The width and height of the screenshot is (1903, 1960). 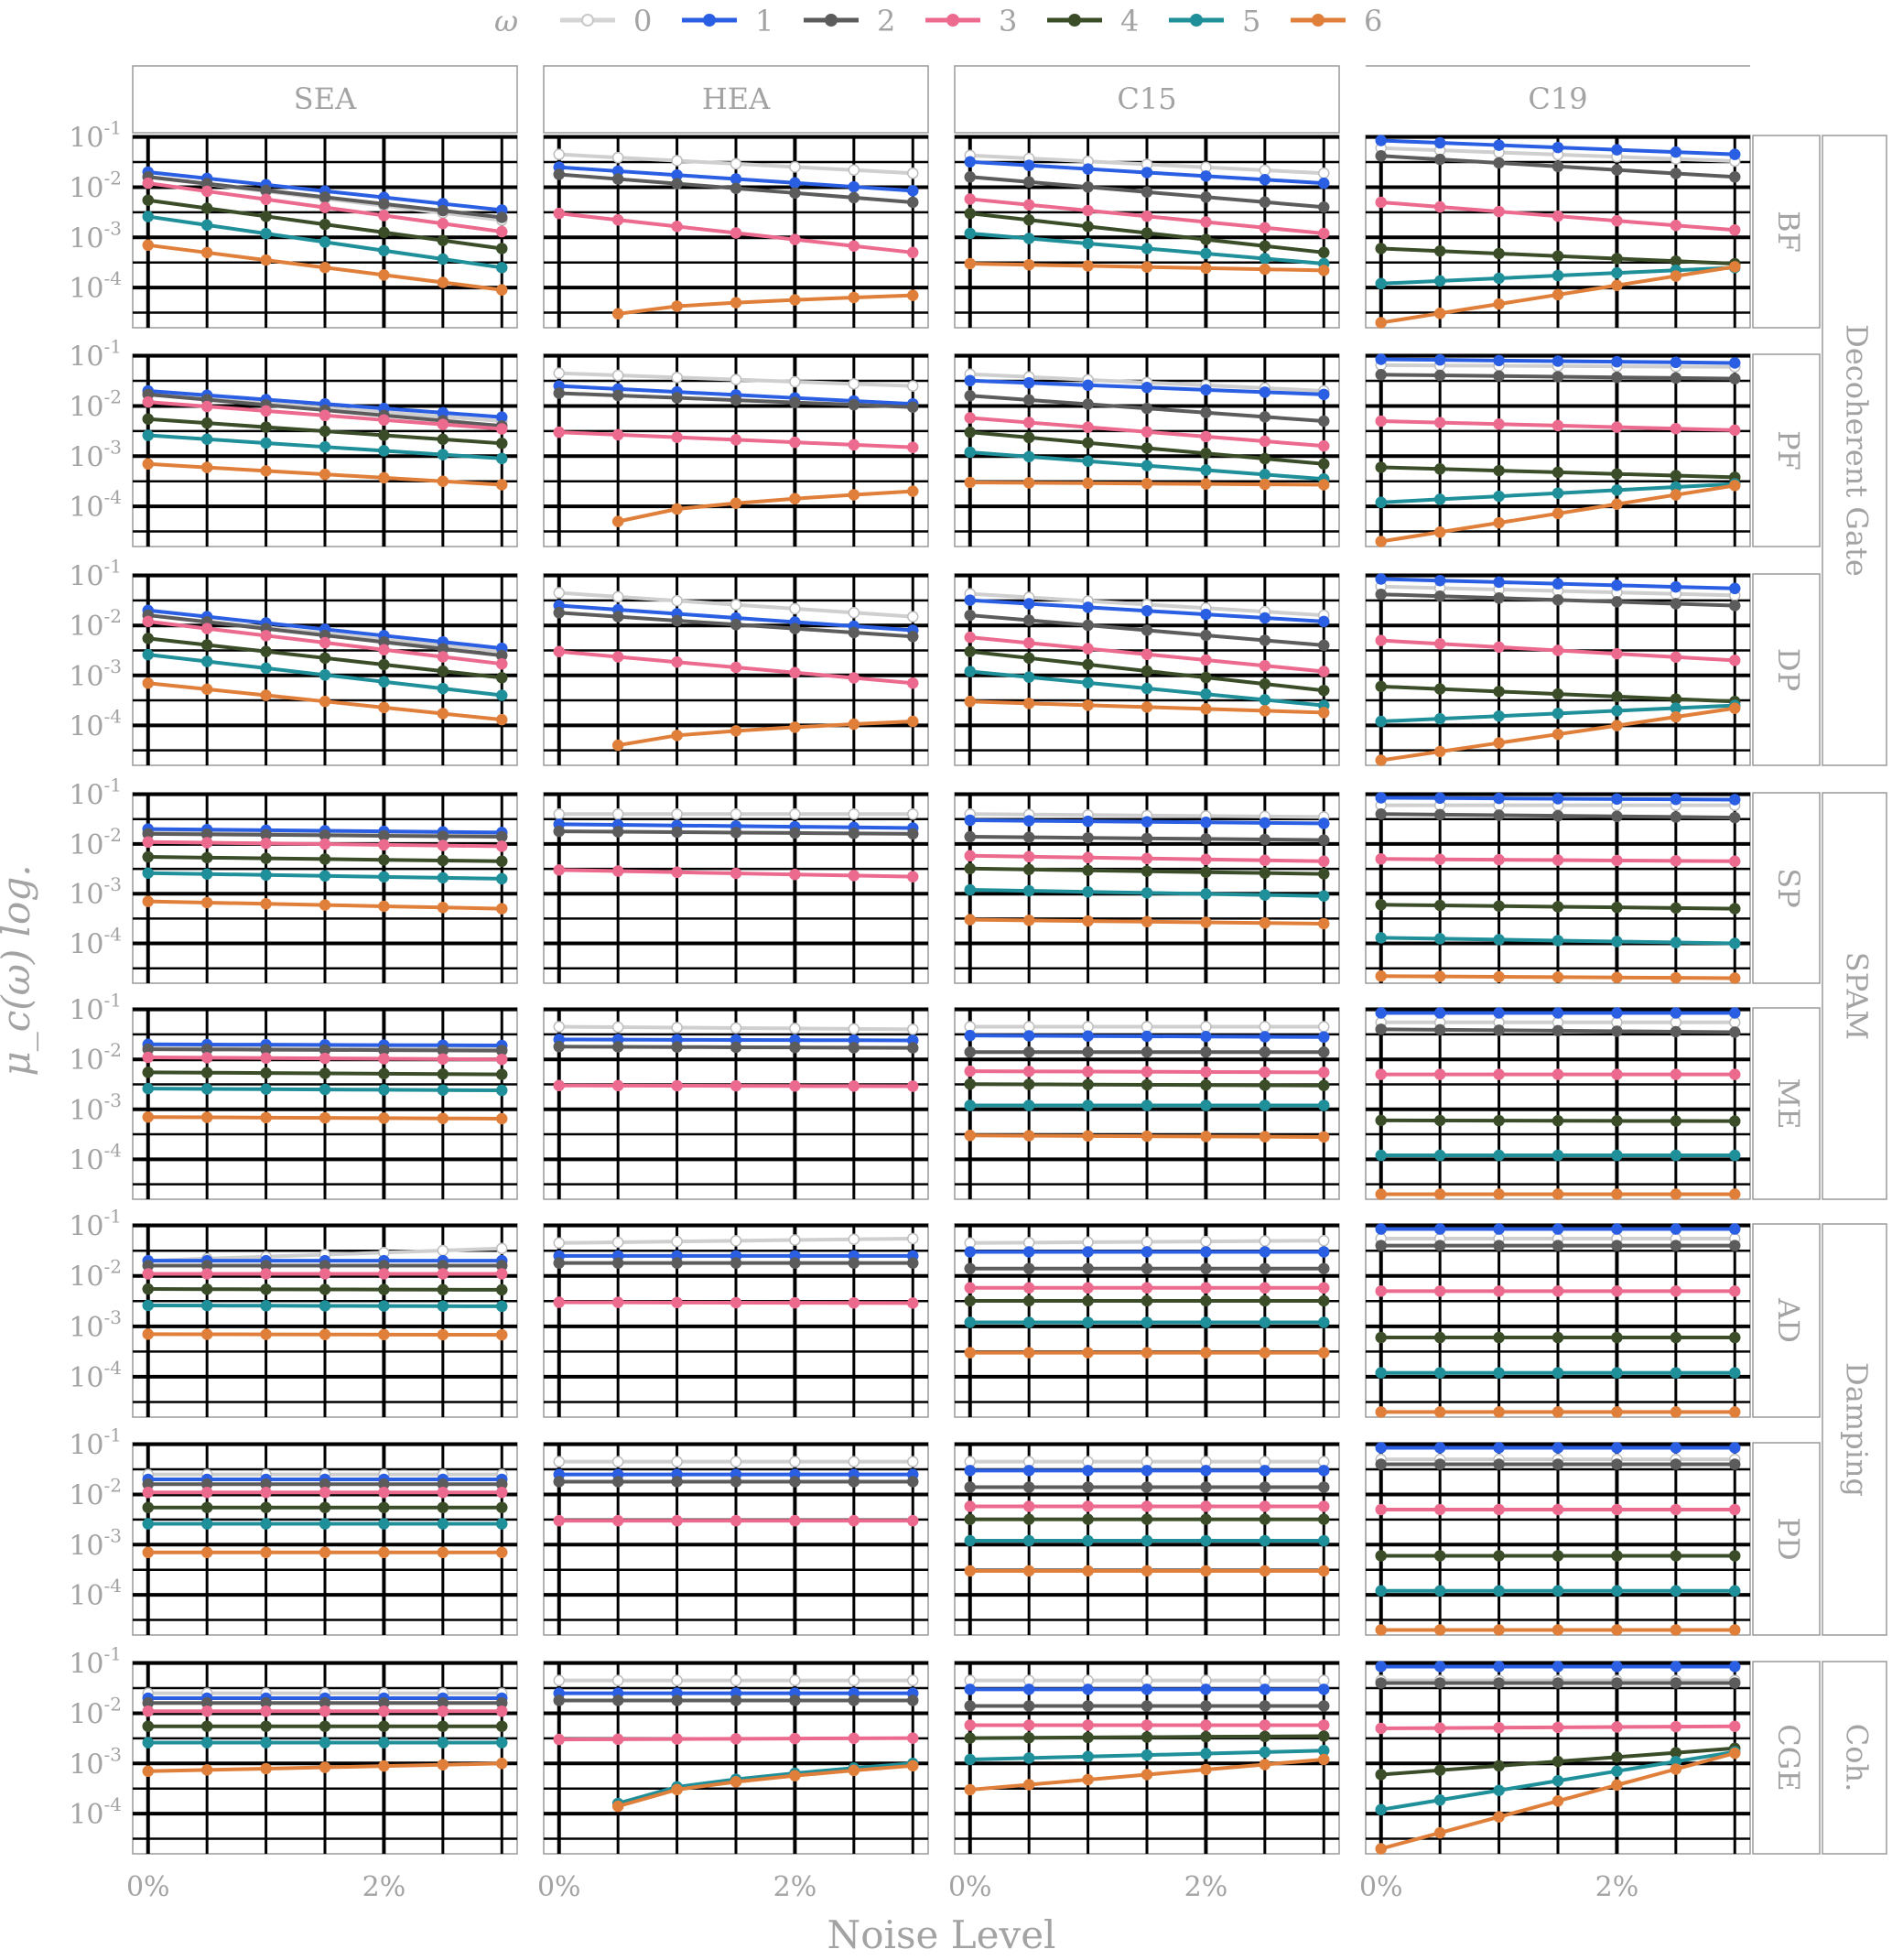 What do you see at coordinates (293, 223) in the screenshot?
I see `panel-BF-SEA: 10⁻¹ 10⁻² 10⁻³ 10⁻⁴` at bounding box center [293, 223].